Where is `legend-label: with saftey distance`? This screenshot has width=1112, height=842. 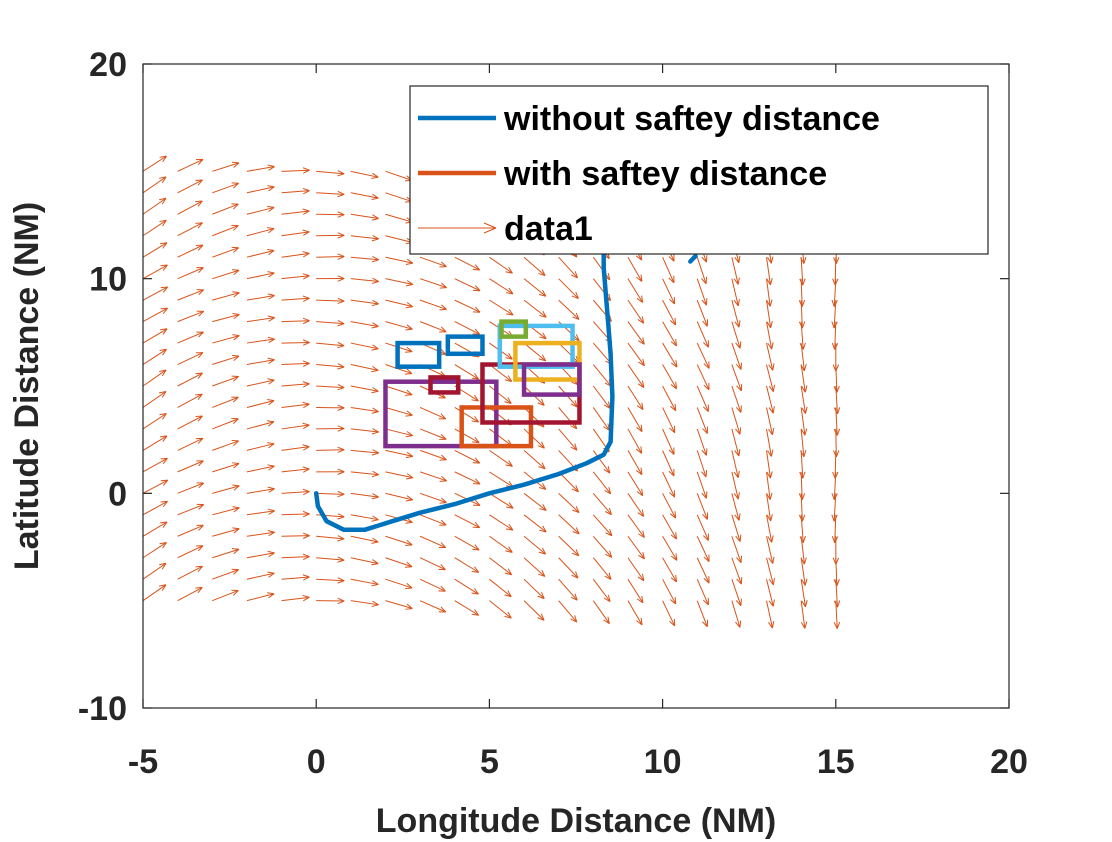 legend-label: with saftey distance is located at coordinates (665, 174).